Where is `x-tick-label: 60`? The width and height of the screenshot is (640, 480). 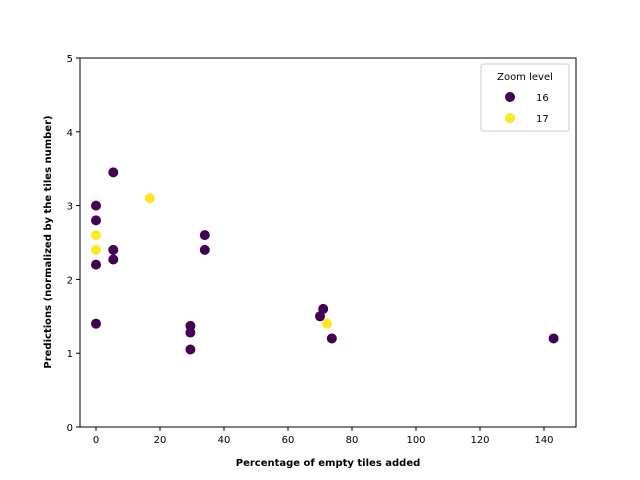 x-tick-label: 60 is located at coordinates (288, 440).